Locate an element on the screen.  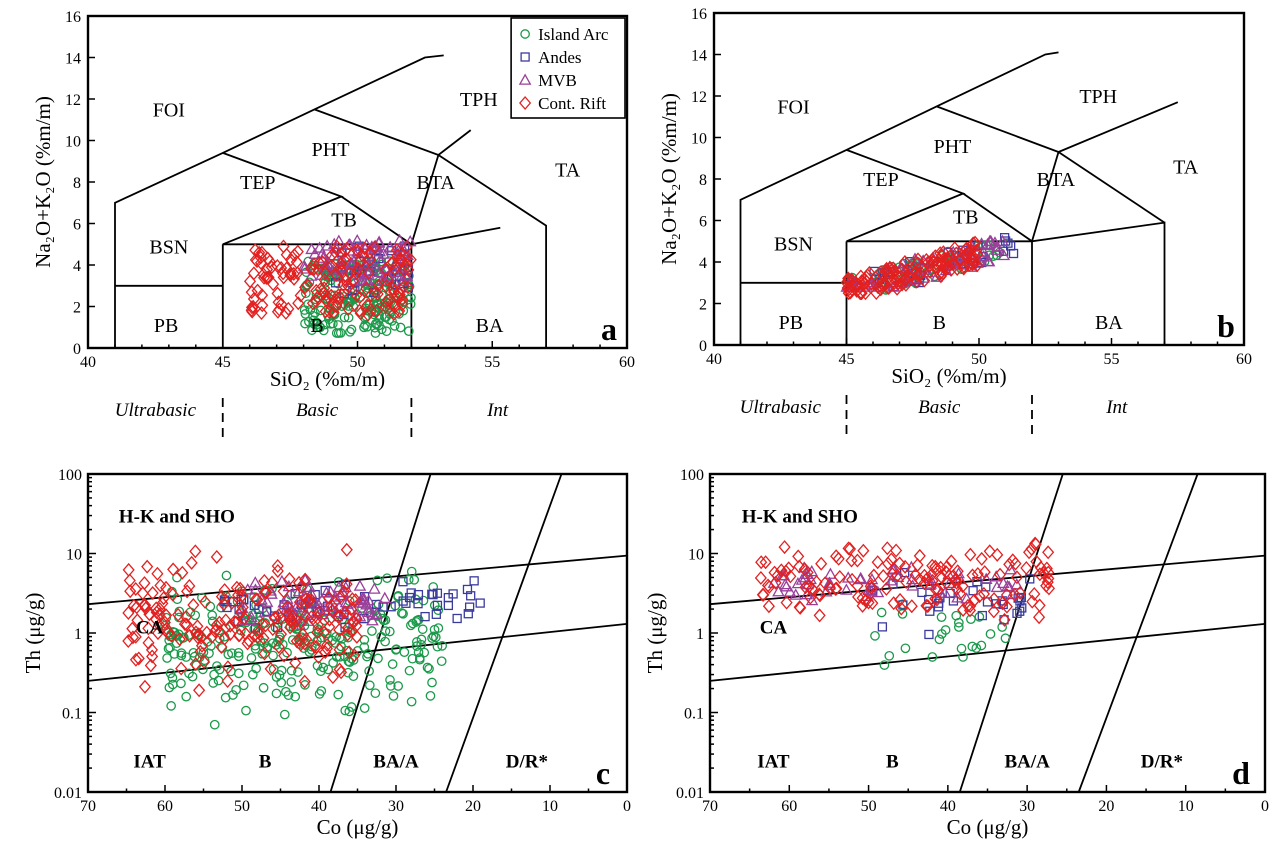
y-tick-label: 12 is located at coordinates (699, 97).